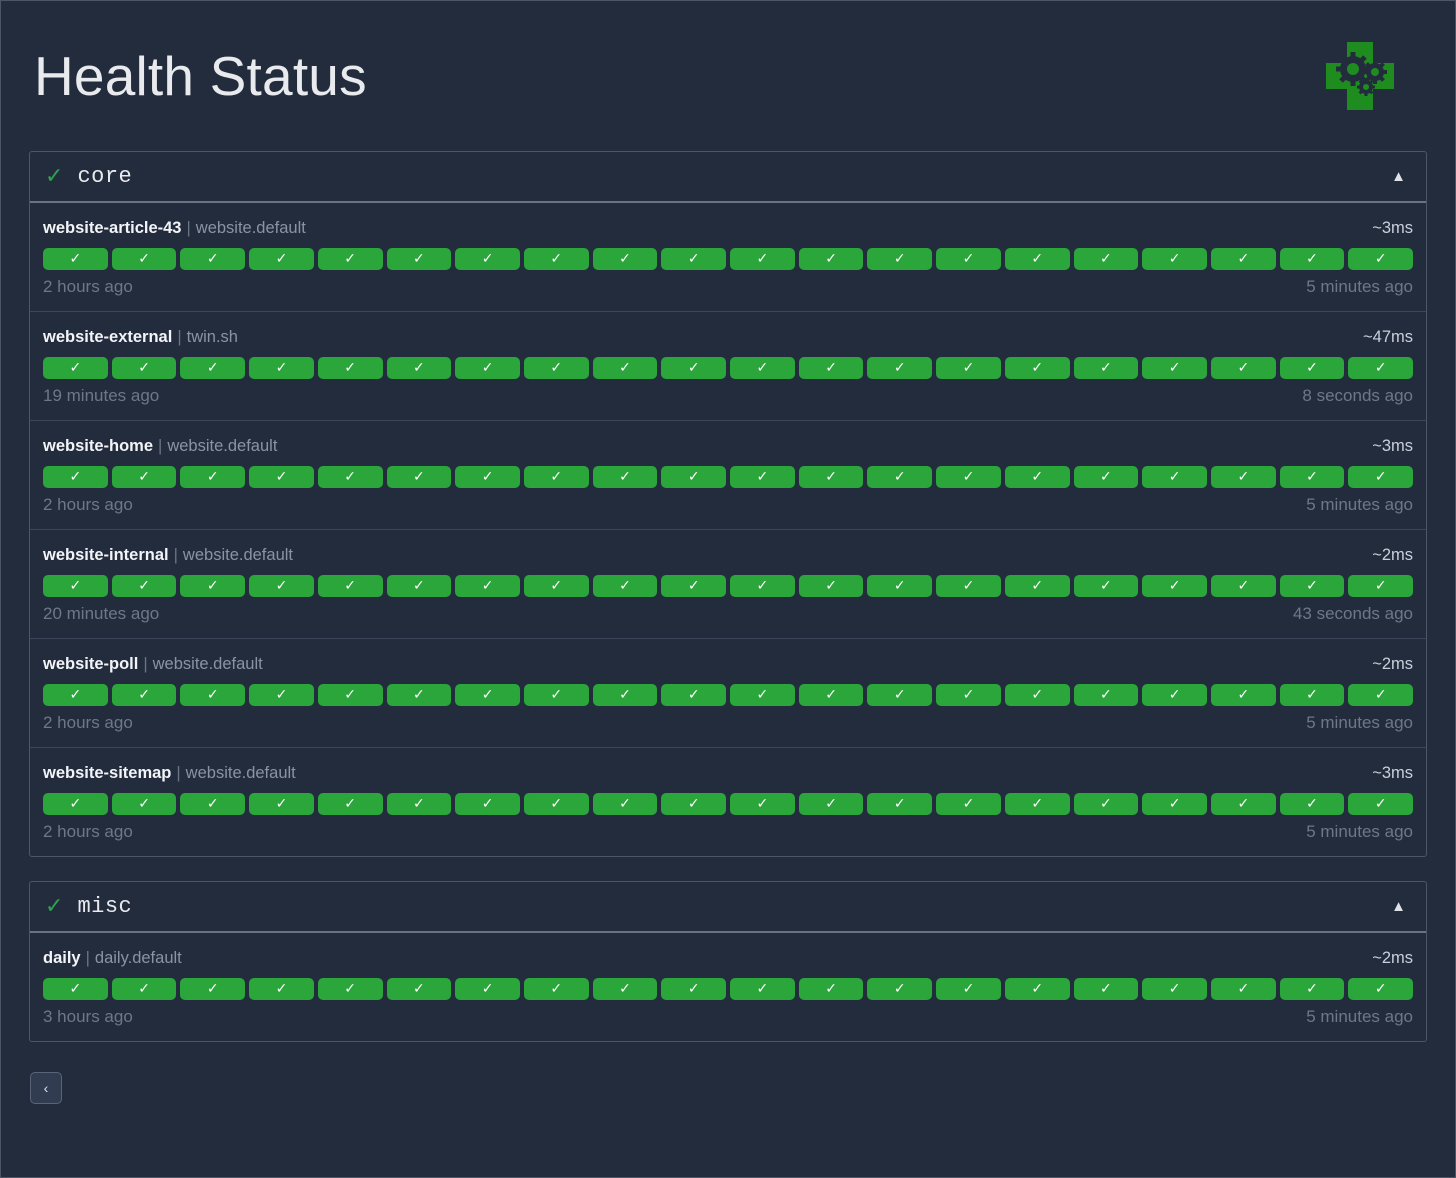  Describe the element at coordinates (728, 907) in the screenshot. I see `group-header-misc: ✓ misc ▲` at that location.